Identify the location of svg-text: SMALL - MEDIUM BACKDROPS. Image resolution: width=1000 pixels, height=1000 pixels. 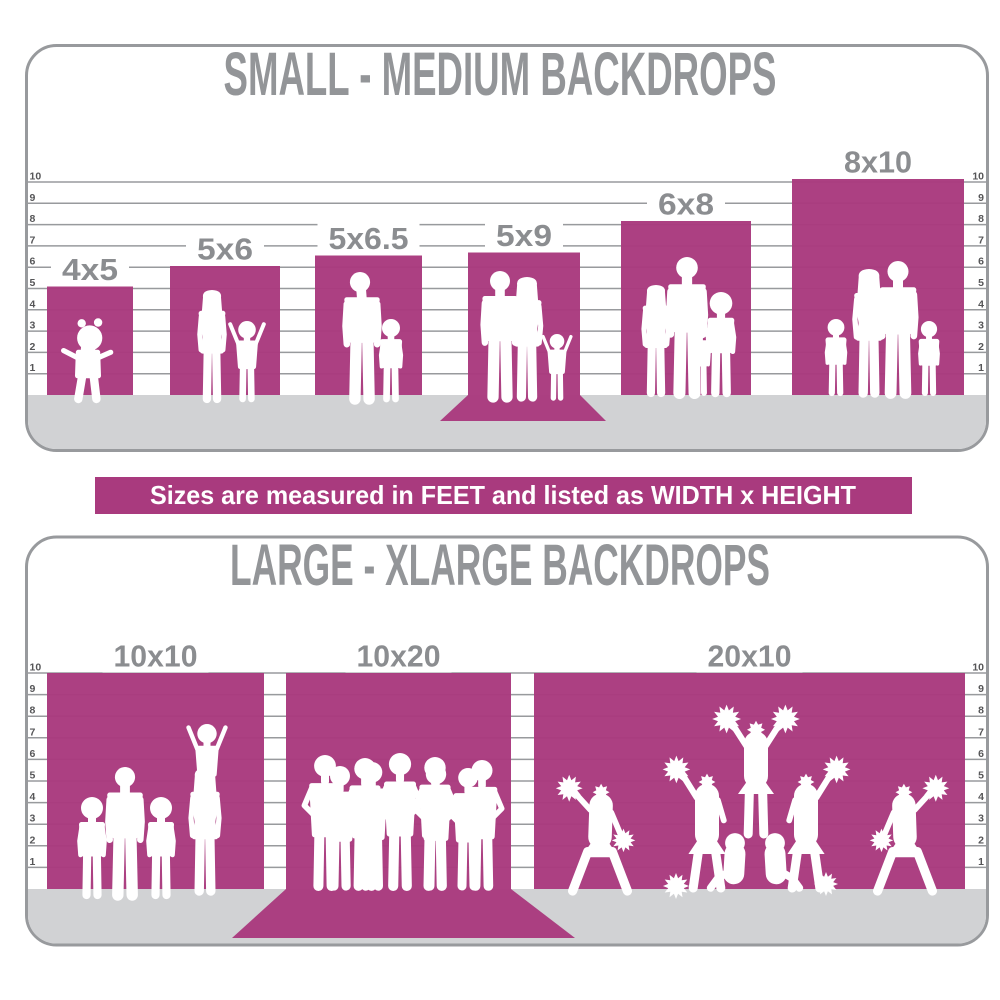
(500, 74).